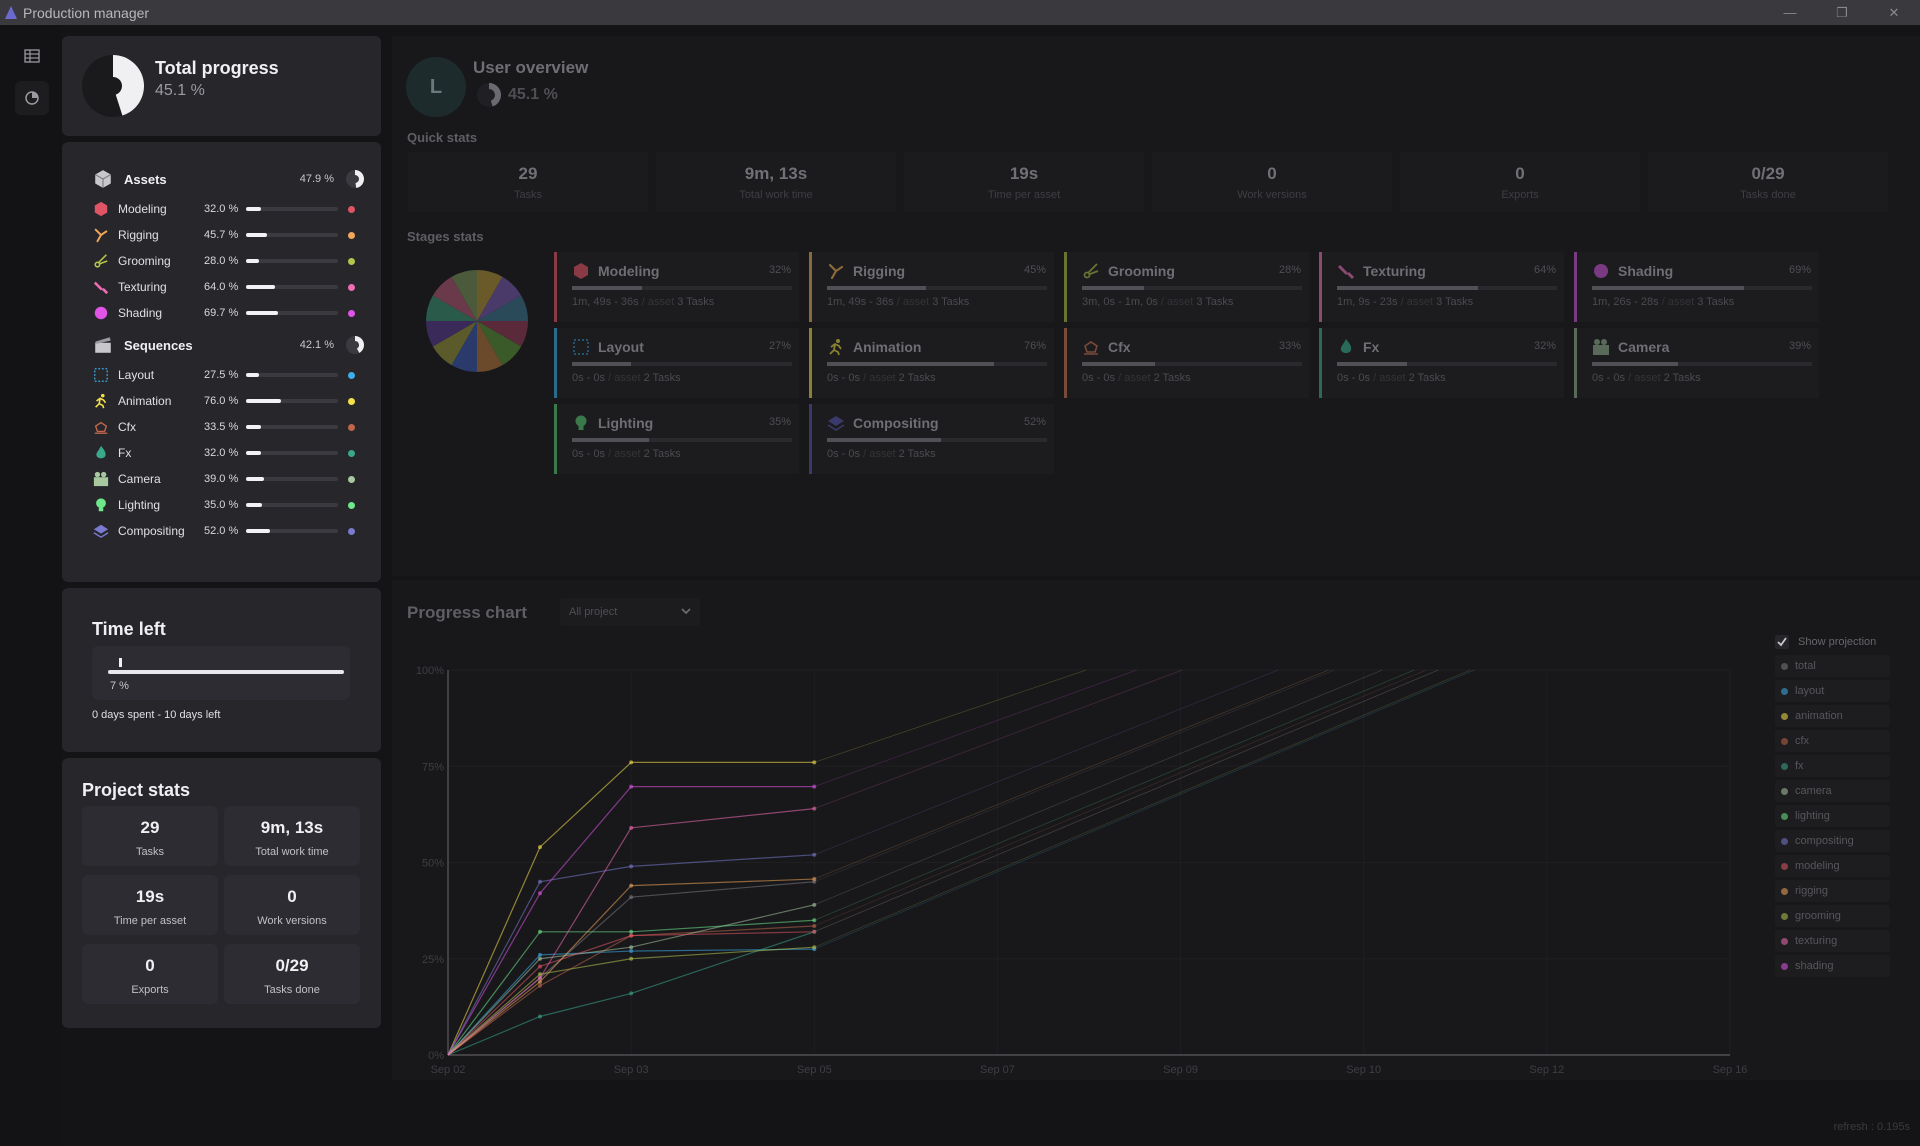  I want to click on series-line-compositing, so click(631, 955).